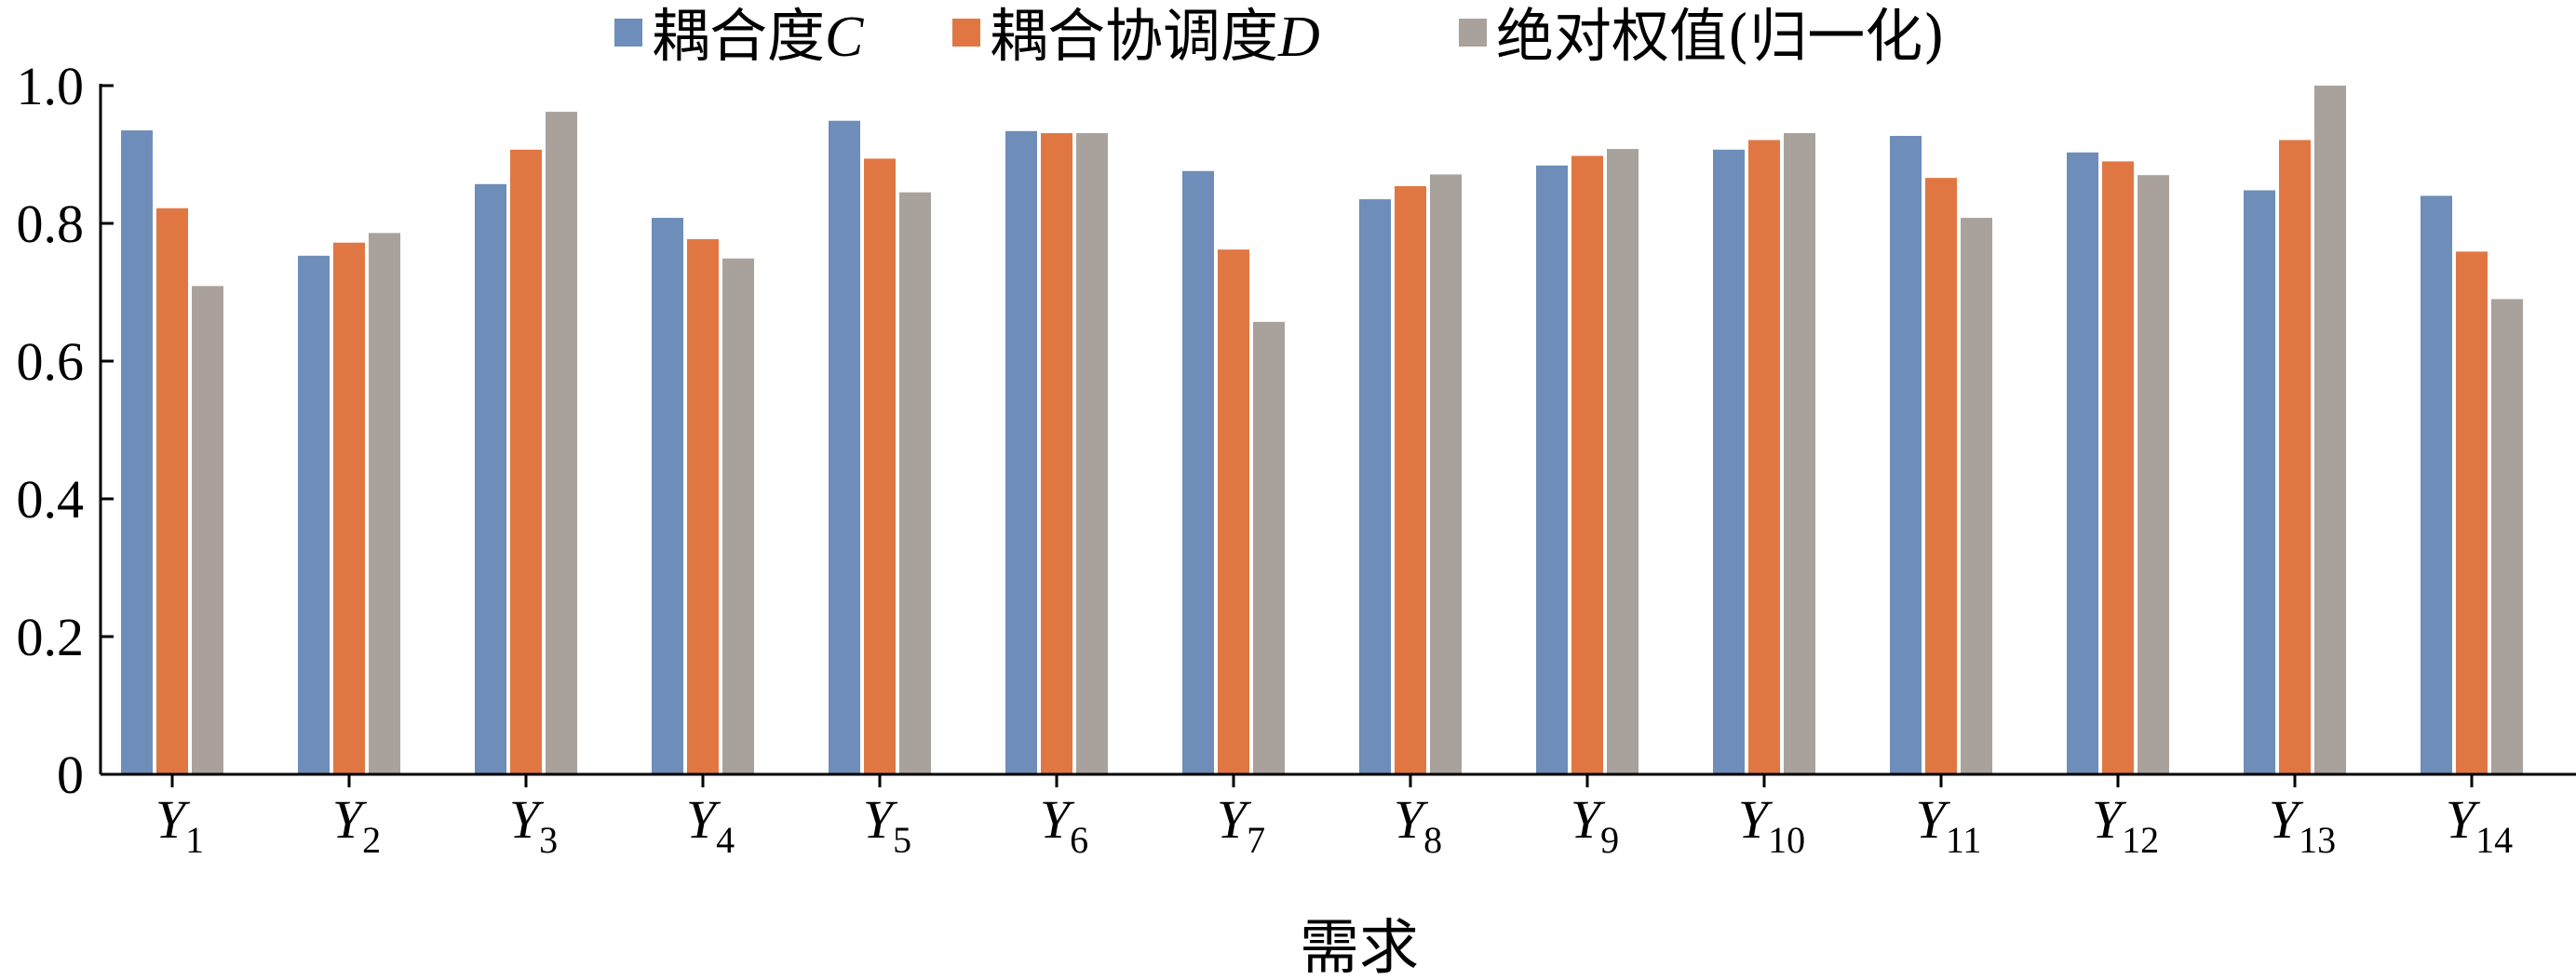 The image size is (2576, 980). What do you see at coordinates (1771, 825) in the screenshot?
I see `x-tick-label: Y10` at bounding box center [1771, 825].